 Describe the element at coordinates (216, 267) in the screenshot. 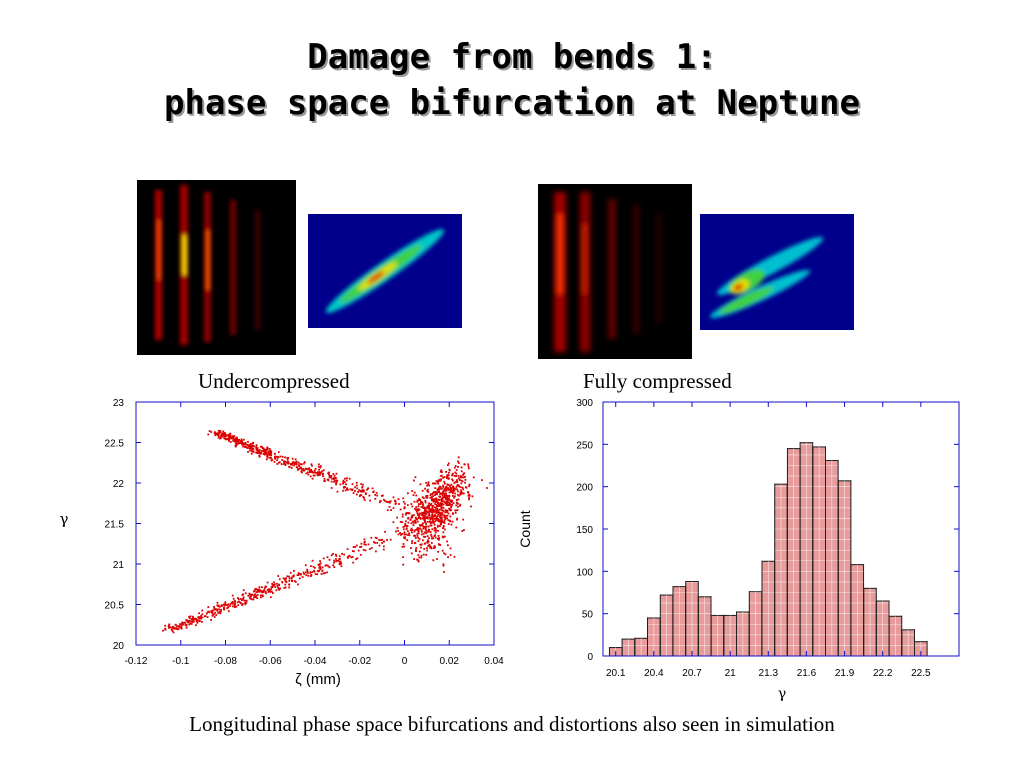

I see `undercompressed-beam-image` at that location.